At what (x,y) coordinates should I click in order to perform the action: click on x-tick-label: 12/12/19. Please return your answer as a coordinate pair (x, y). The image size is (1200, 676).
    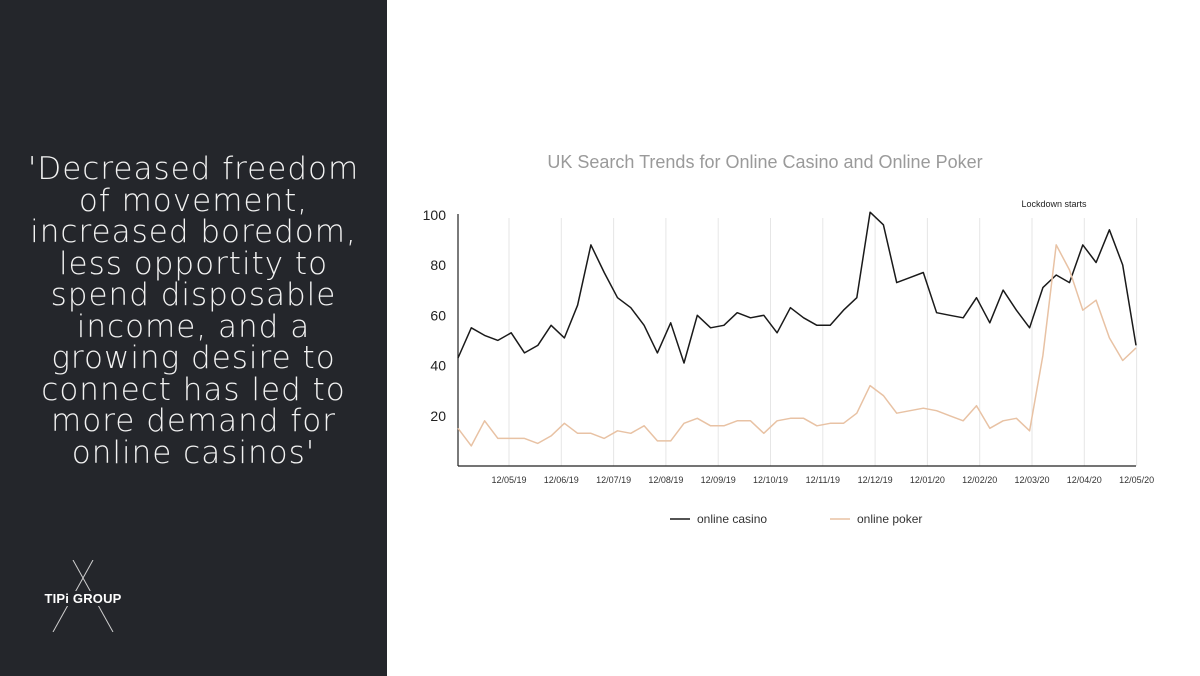
    Looking at the image, I should click on (875, 480).